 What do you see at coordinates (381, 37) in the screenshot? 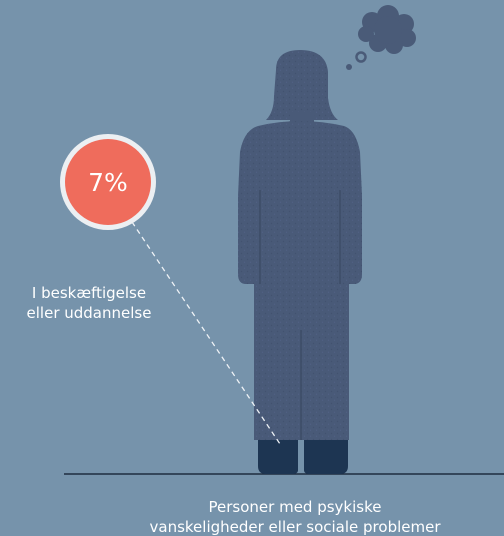
I see `thought-bubble-icon` at bounding box center [381, 37].